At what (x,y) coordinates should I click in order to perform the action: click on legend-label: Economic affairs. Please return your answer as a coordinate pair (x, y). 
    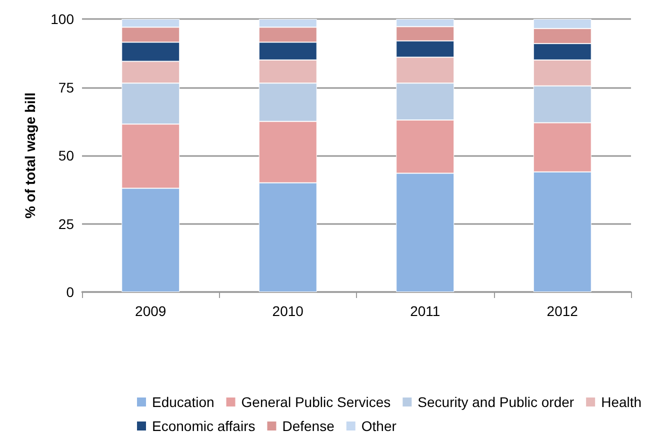
    Looking at the image, I should click on (204, 426).